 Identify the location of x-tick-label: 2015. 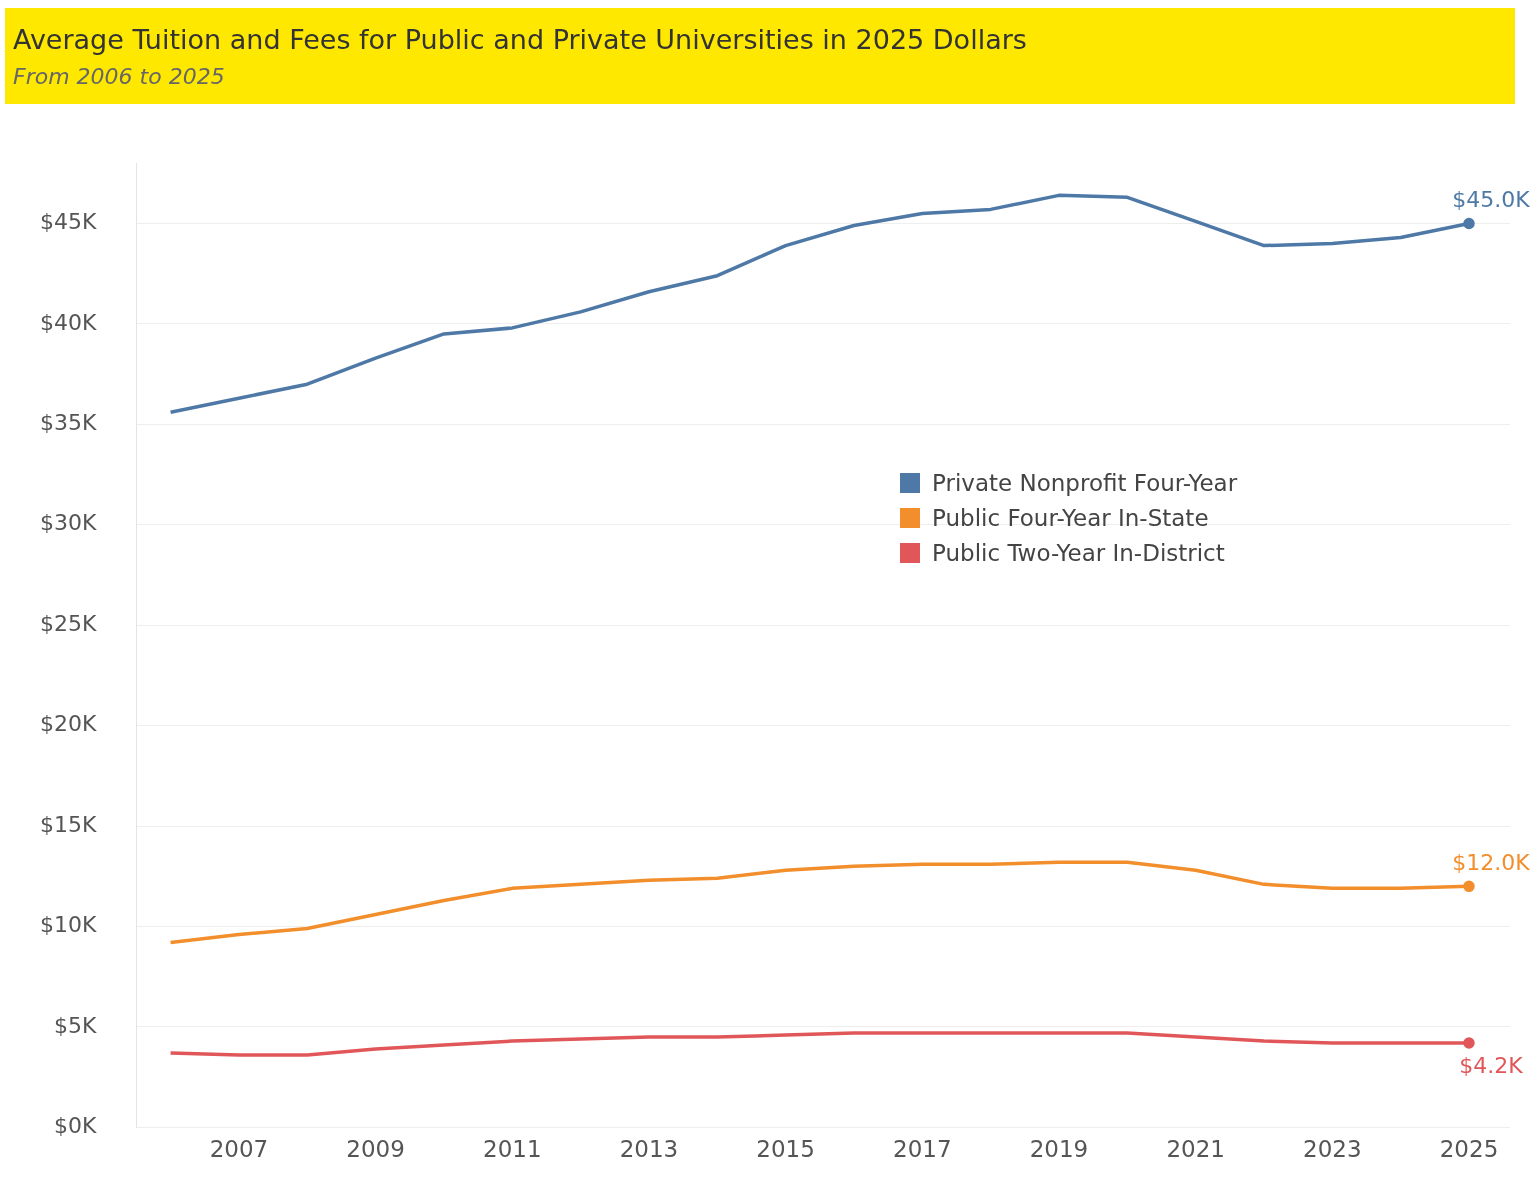
(785, 1149).